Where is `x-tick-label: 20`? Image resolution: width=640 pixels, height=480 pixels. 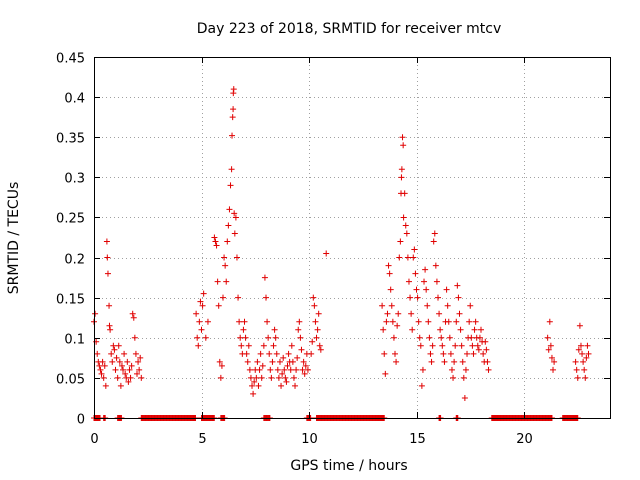 x-tick-label: 20 is located at coordinates (524, 439).